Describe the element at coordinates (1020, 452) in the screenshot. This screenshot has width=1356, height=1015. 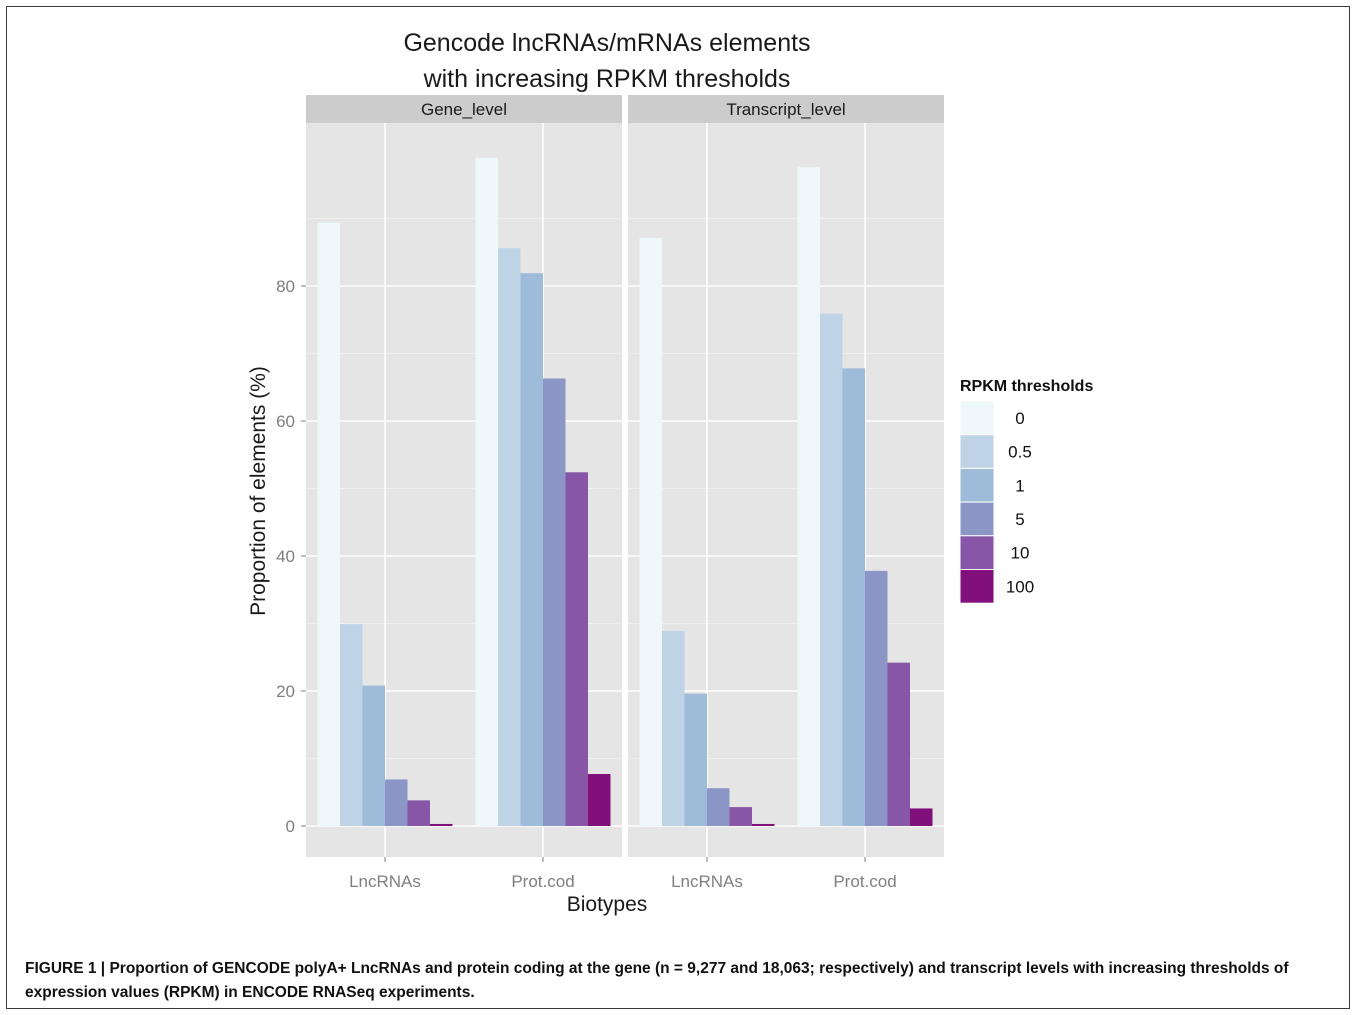
I see `legend-label-0.5: 0.5` at that location.